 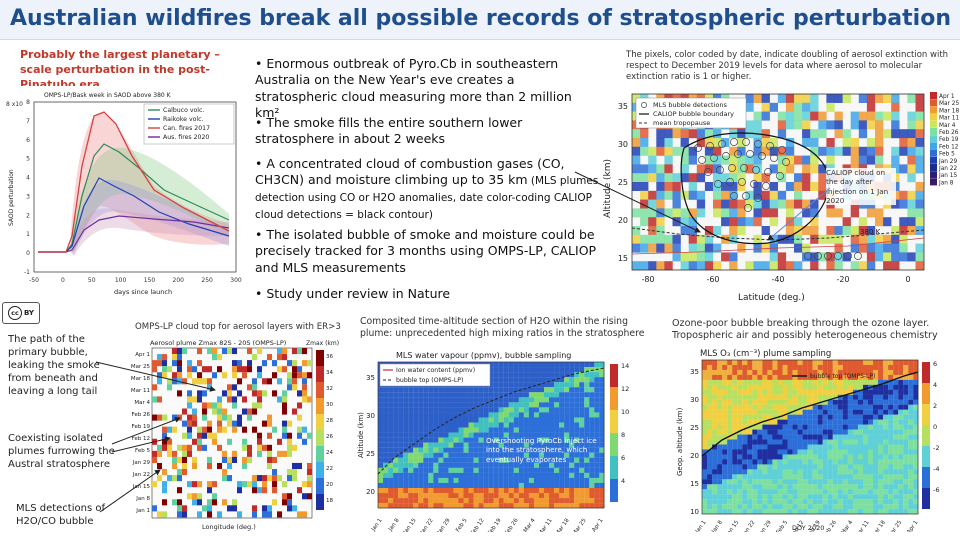 What do you see at coordinates (926, 477) in the screenshot?
I see `o3-cbar-swatch` at bounding box center [926, 477].